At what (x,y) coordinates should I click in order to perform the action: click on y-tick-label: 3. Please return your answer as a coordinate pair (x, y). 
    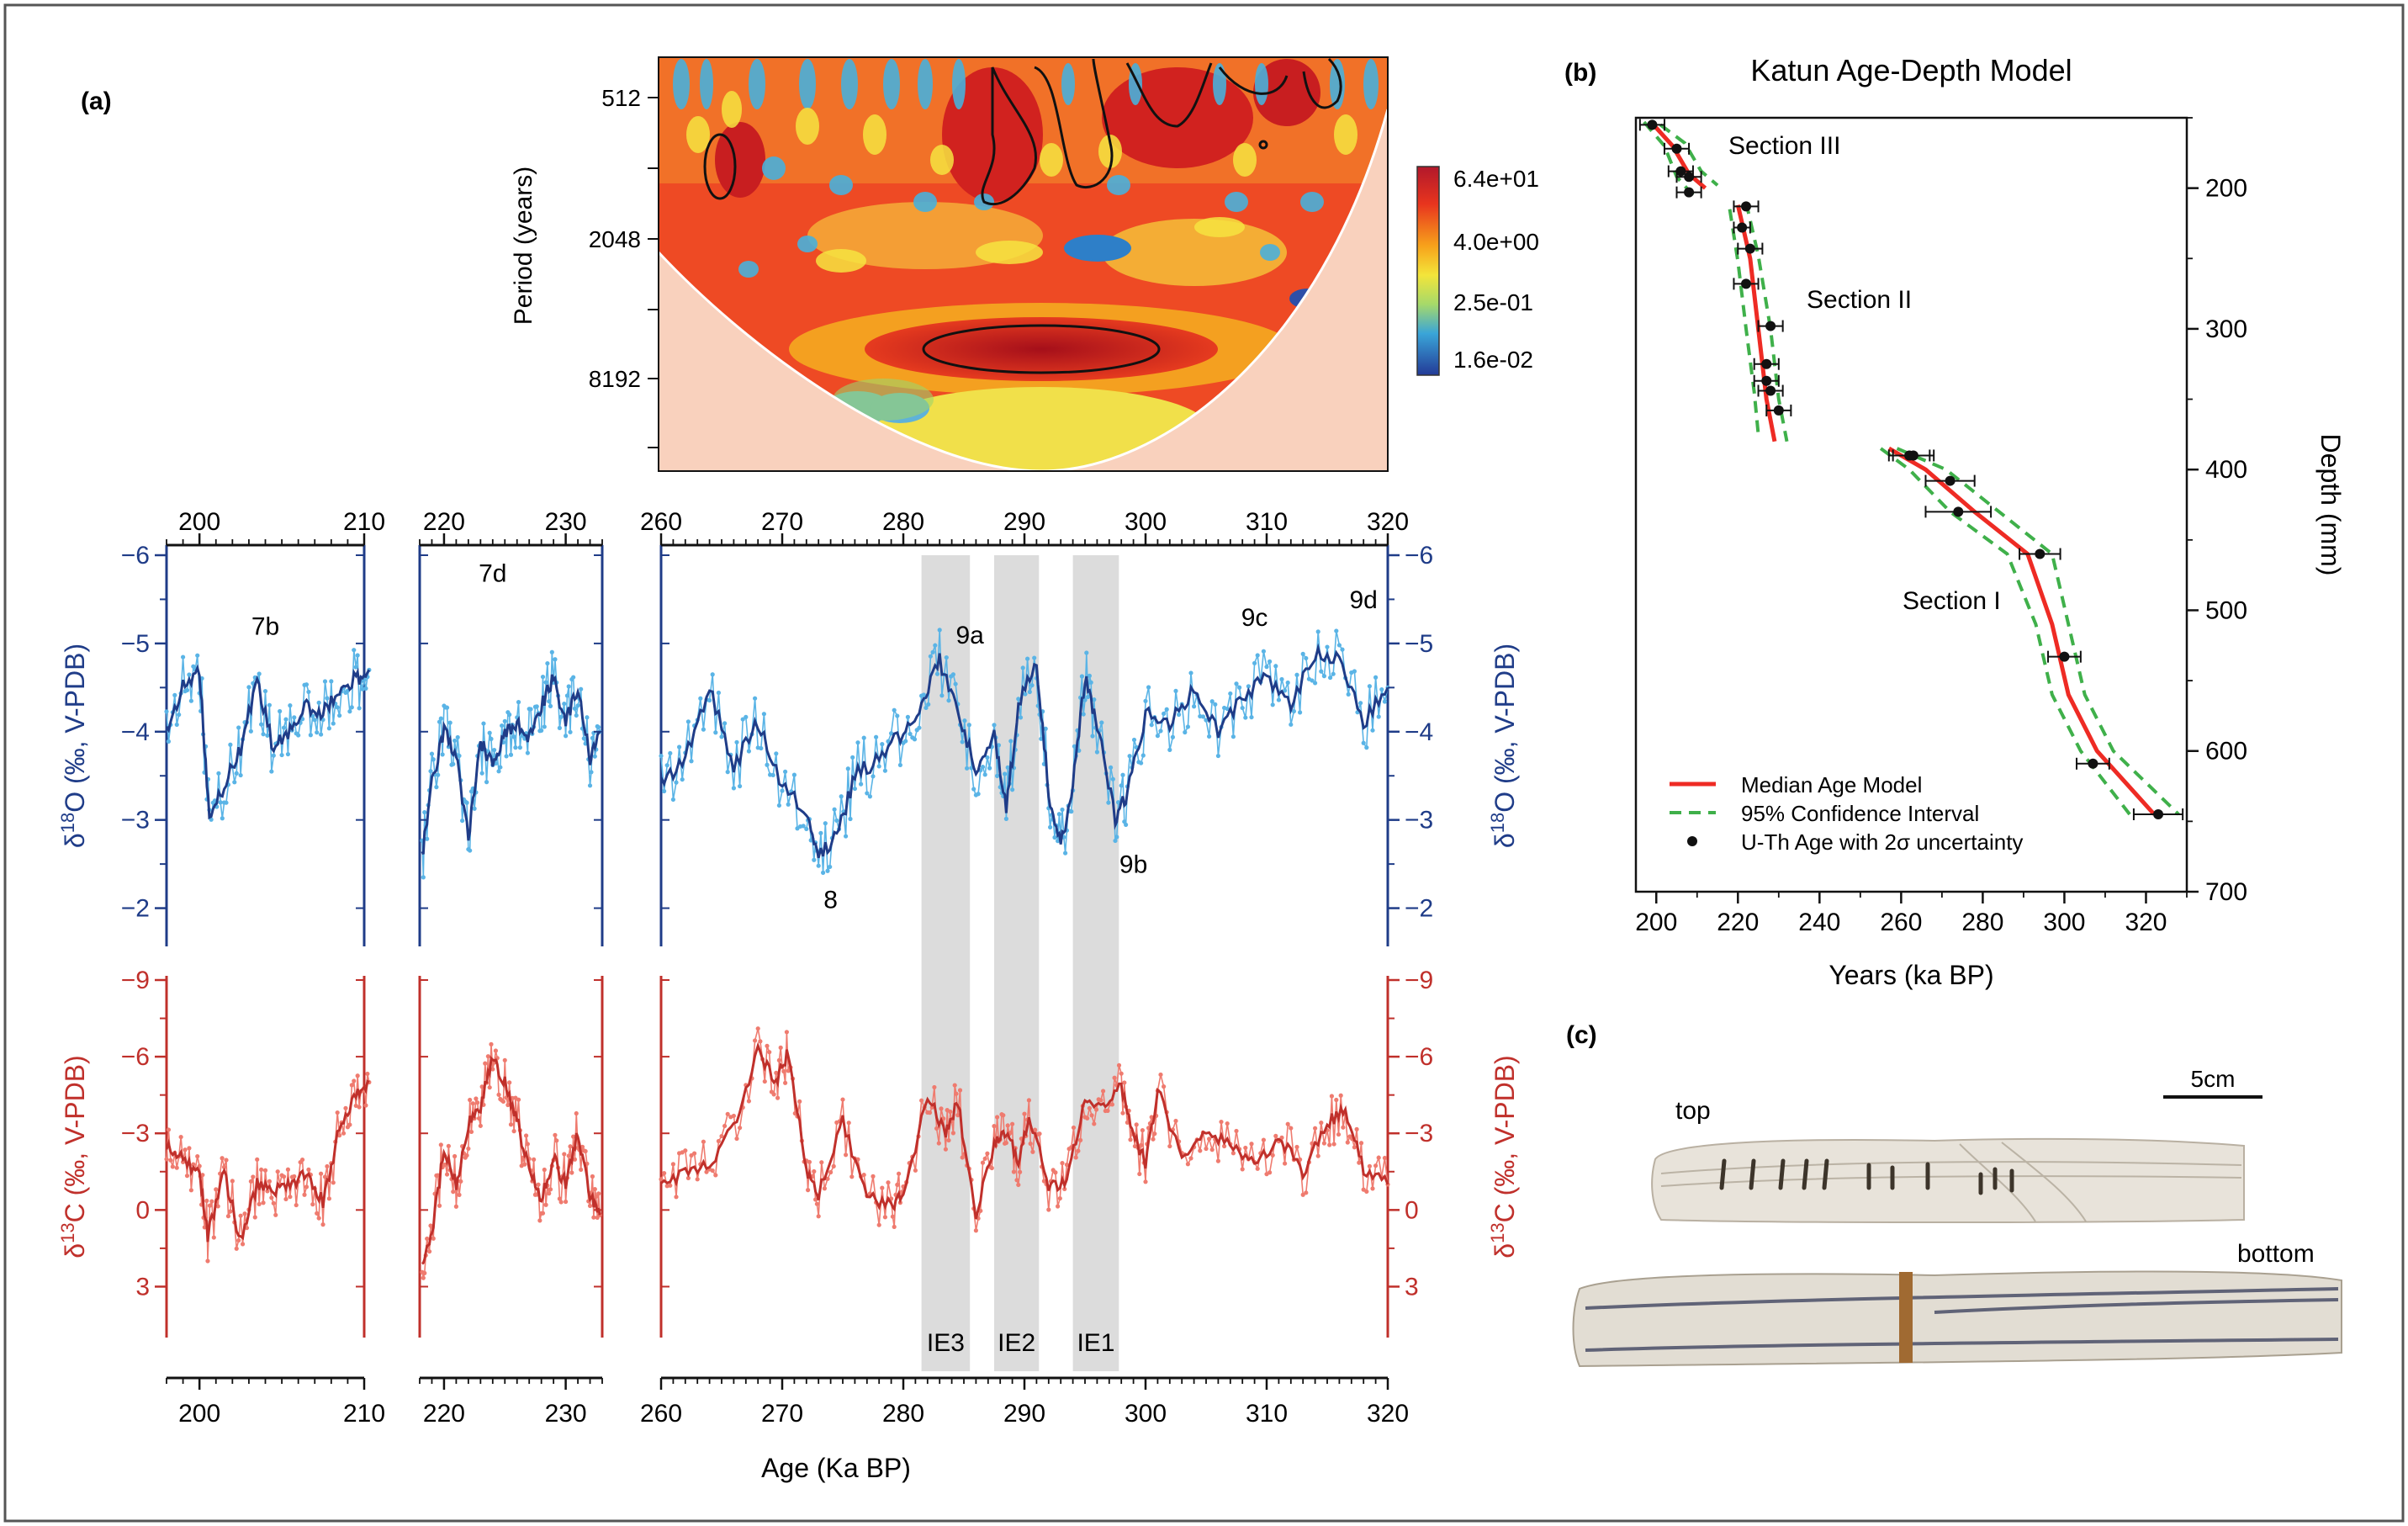
    Looking at the image, I should click on (1412, 1287).